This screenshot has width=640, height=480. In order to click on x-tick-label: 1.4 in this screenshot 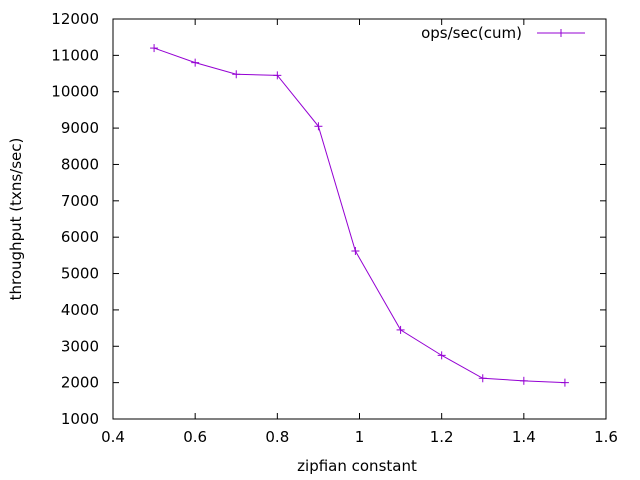, I will do `click(524, 437)`.